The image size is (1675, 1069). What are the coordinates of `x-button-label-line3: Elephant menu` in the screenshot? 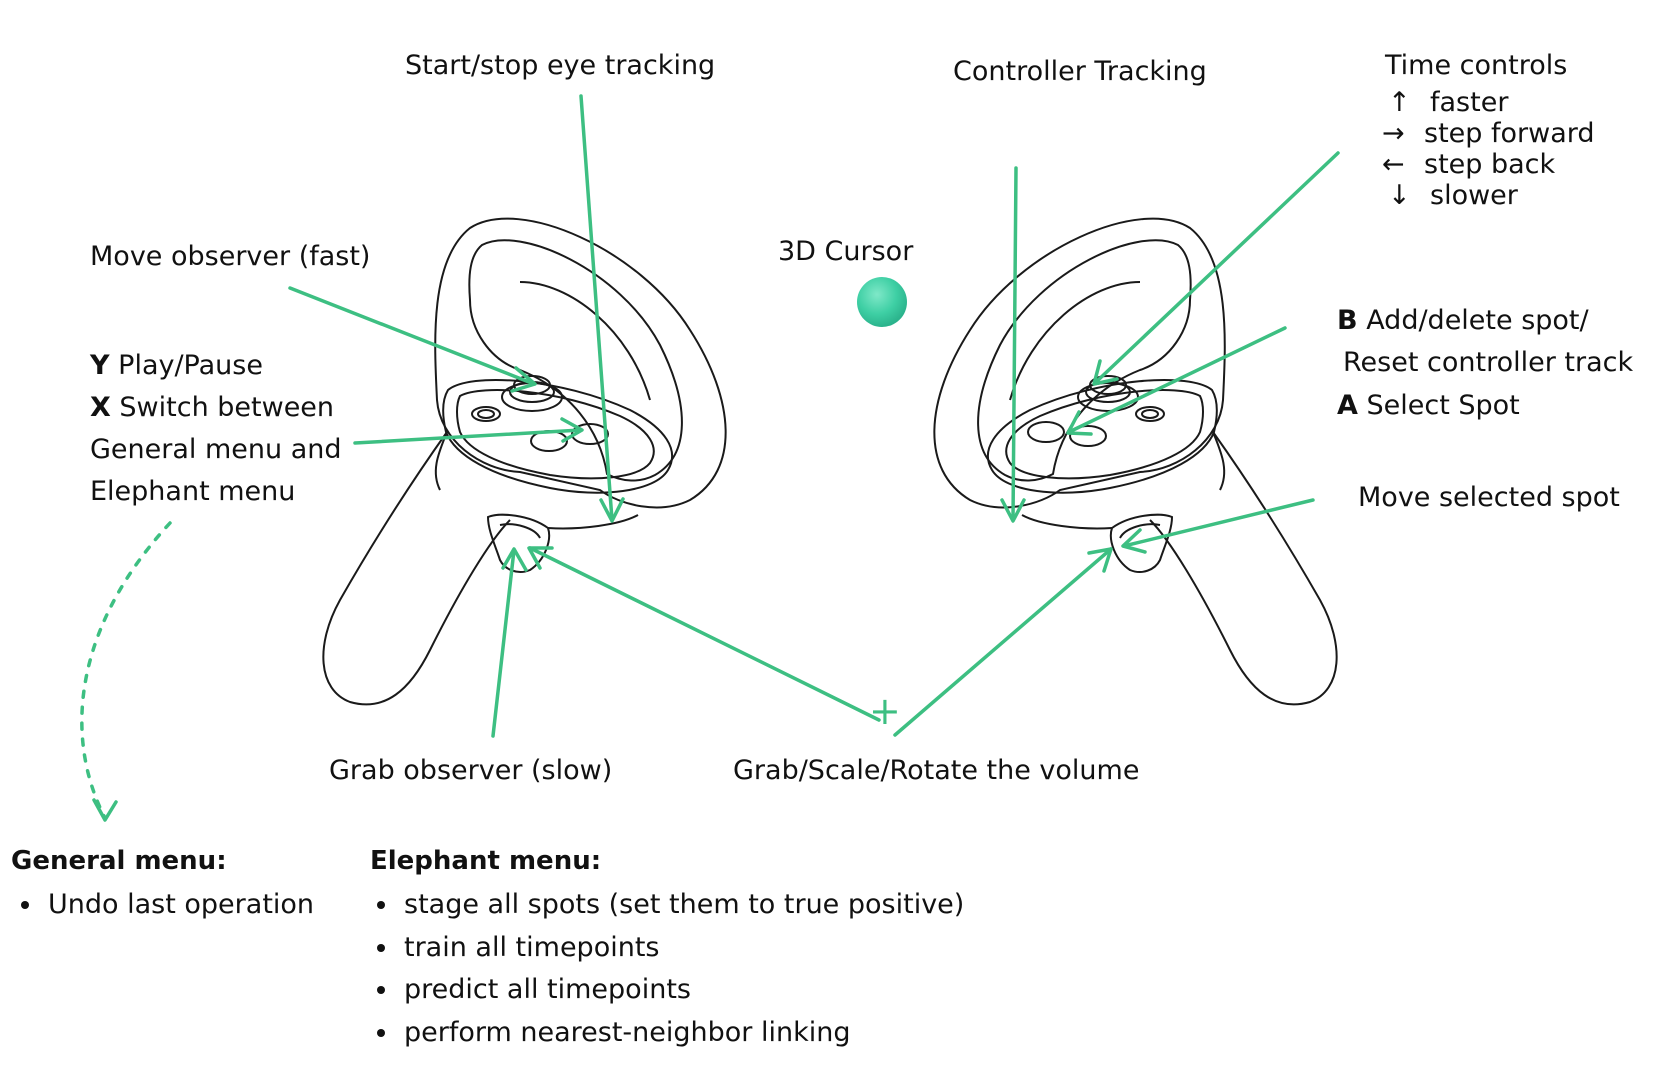 It's located at (193, 491).